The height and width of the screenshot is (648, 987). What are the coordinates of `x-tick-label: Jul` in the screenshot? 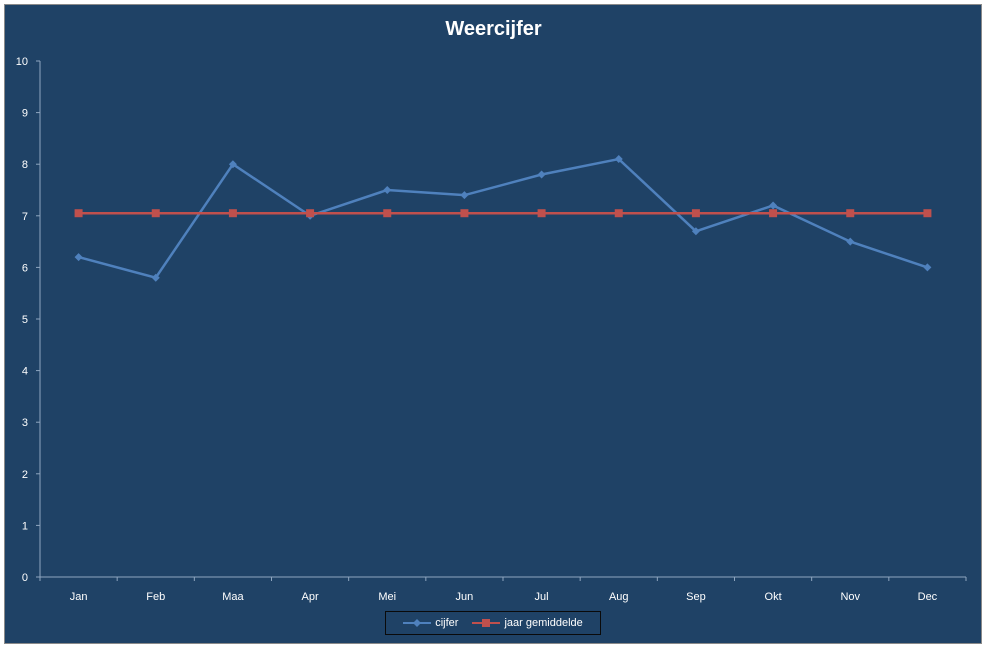 It's located at (542, 597).